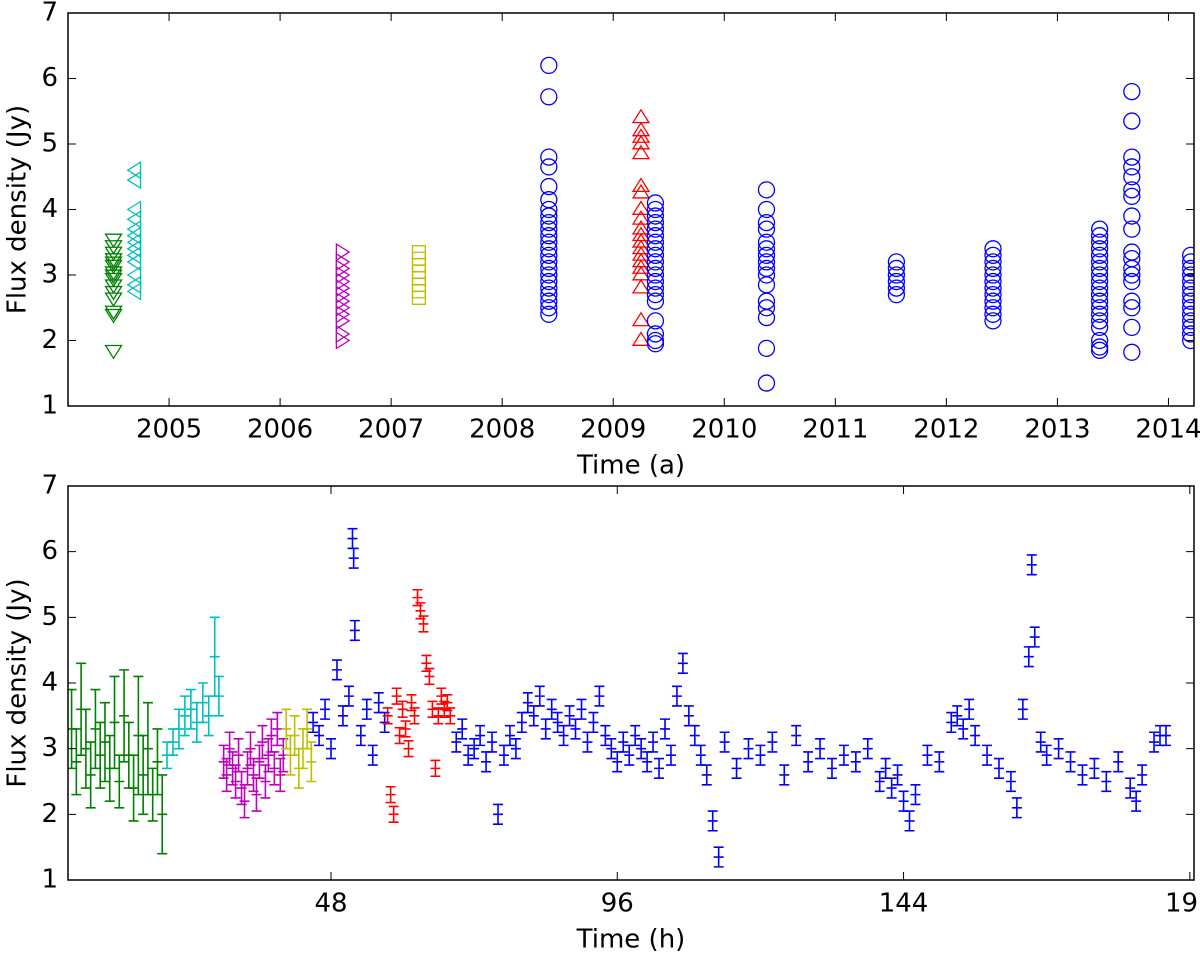 This screenshot has height=964, width=1200. I want to click on y-tick-label: 4, so click(49, 683).